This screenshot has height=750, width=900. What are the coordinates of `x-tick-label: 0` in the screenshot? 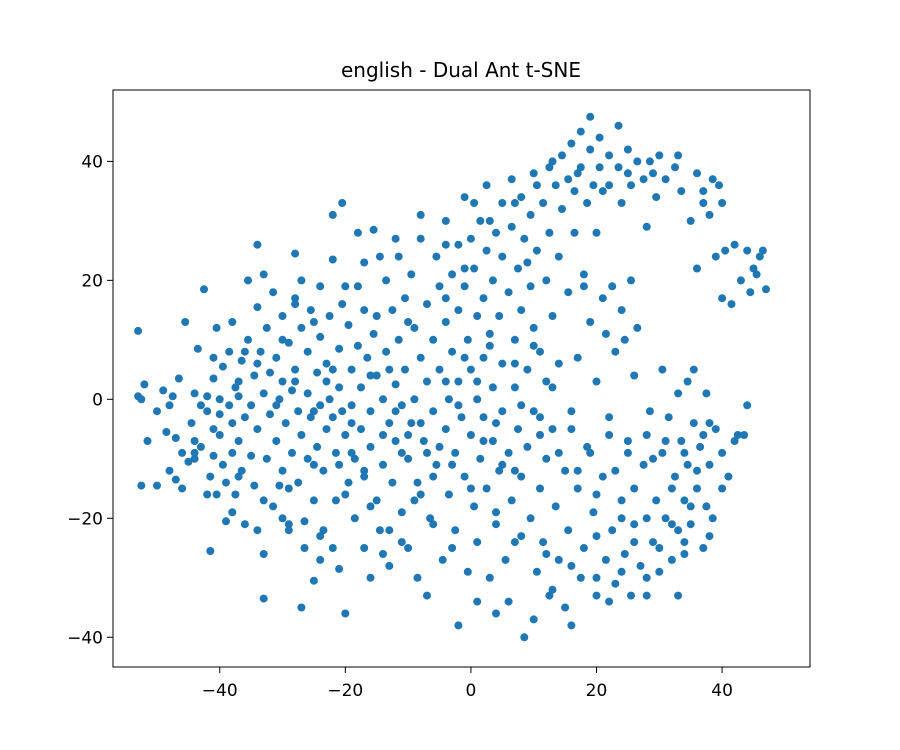 It's located at (471, 691).